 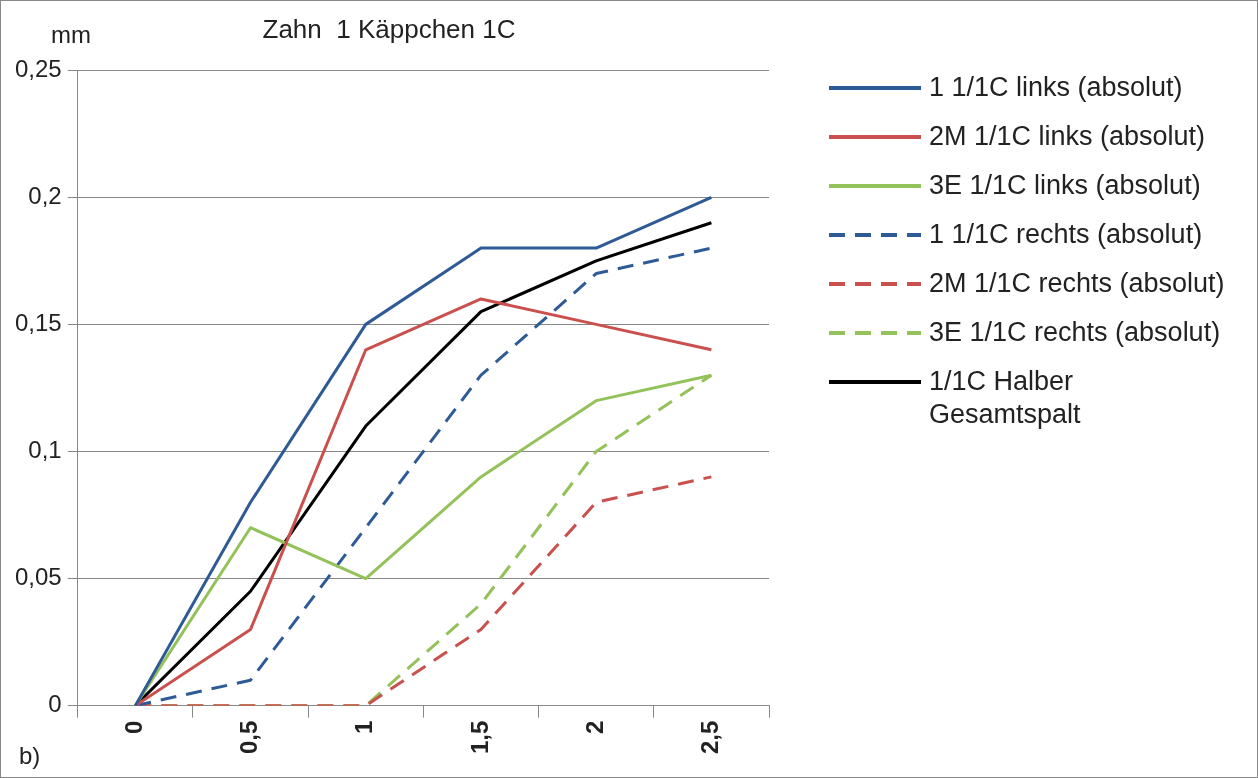 What do you see at coordinates (38, 68) in the screenshot?
I see `y-tick-label: 0,25` at bounding box center [38, 68].